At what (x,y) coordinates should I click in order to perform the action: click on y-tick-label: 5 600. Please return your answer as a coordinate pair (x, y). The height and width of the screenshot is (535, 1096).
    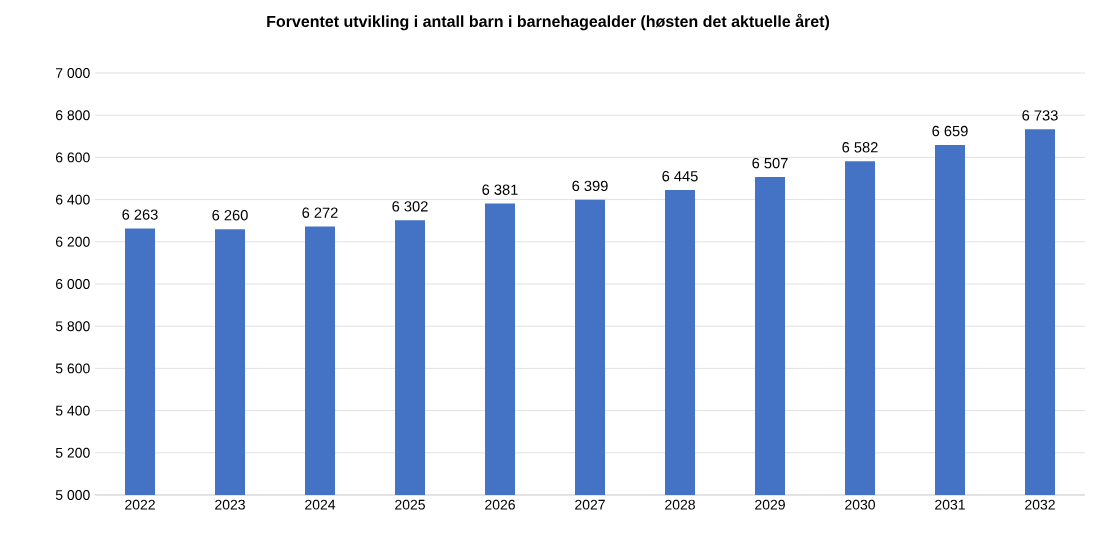
    Looking at the image, I should click on (72, 368).